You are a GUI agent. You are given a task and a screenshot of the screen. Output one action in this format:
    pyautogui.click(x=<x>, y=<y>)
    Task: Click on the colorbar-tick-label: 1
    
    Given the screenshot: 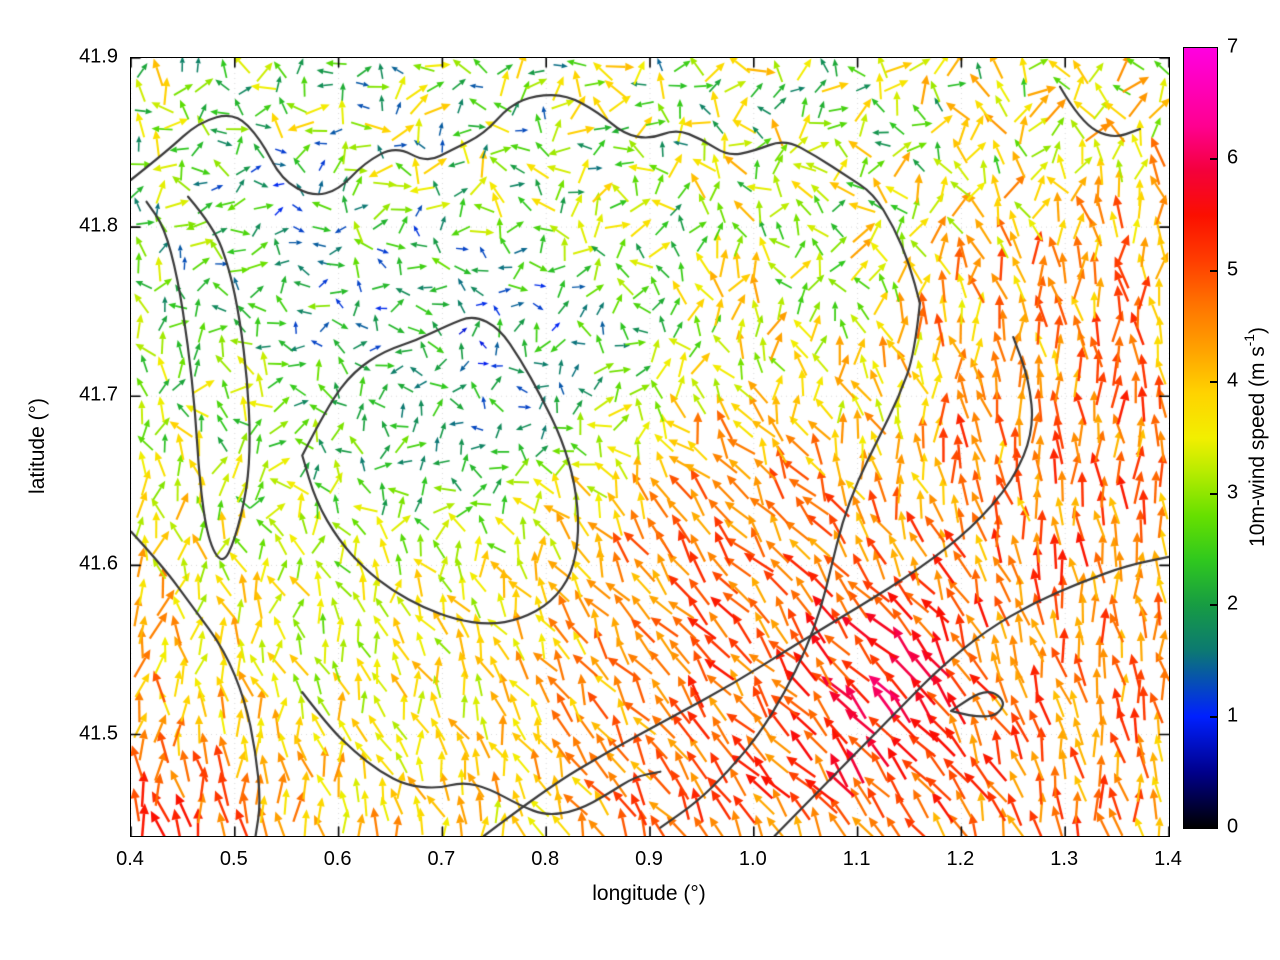 What is the action you would take?
    pyautogui.click(x=1233, y=715)
    